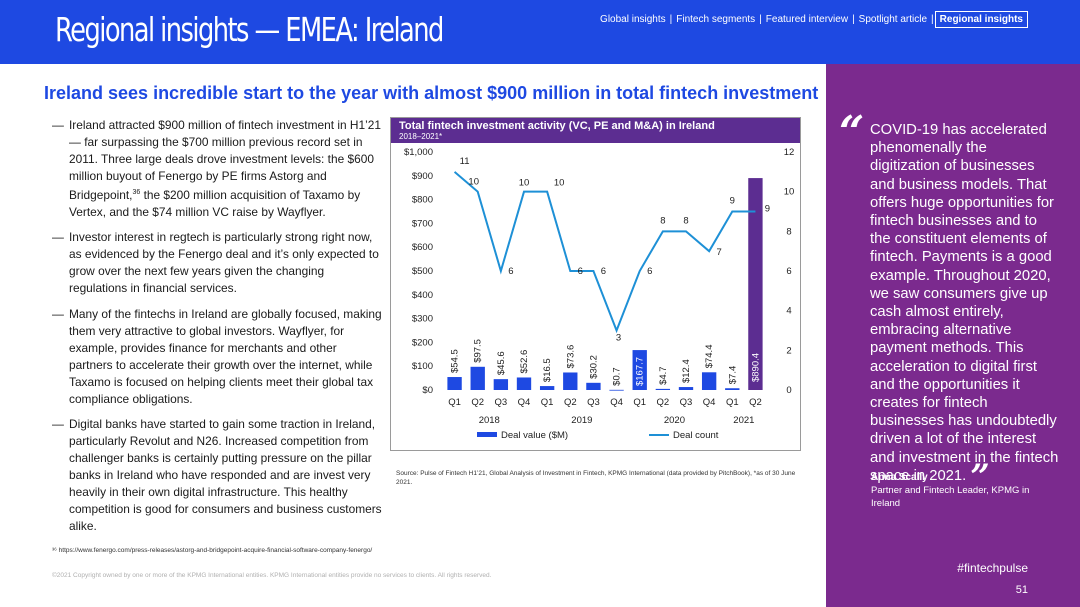 The width and height of the screenshot is (1080, 607). Describe the element at coordinates (788, 271) in the screenshot. I see `y-right-tick-label: 6` at that location.